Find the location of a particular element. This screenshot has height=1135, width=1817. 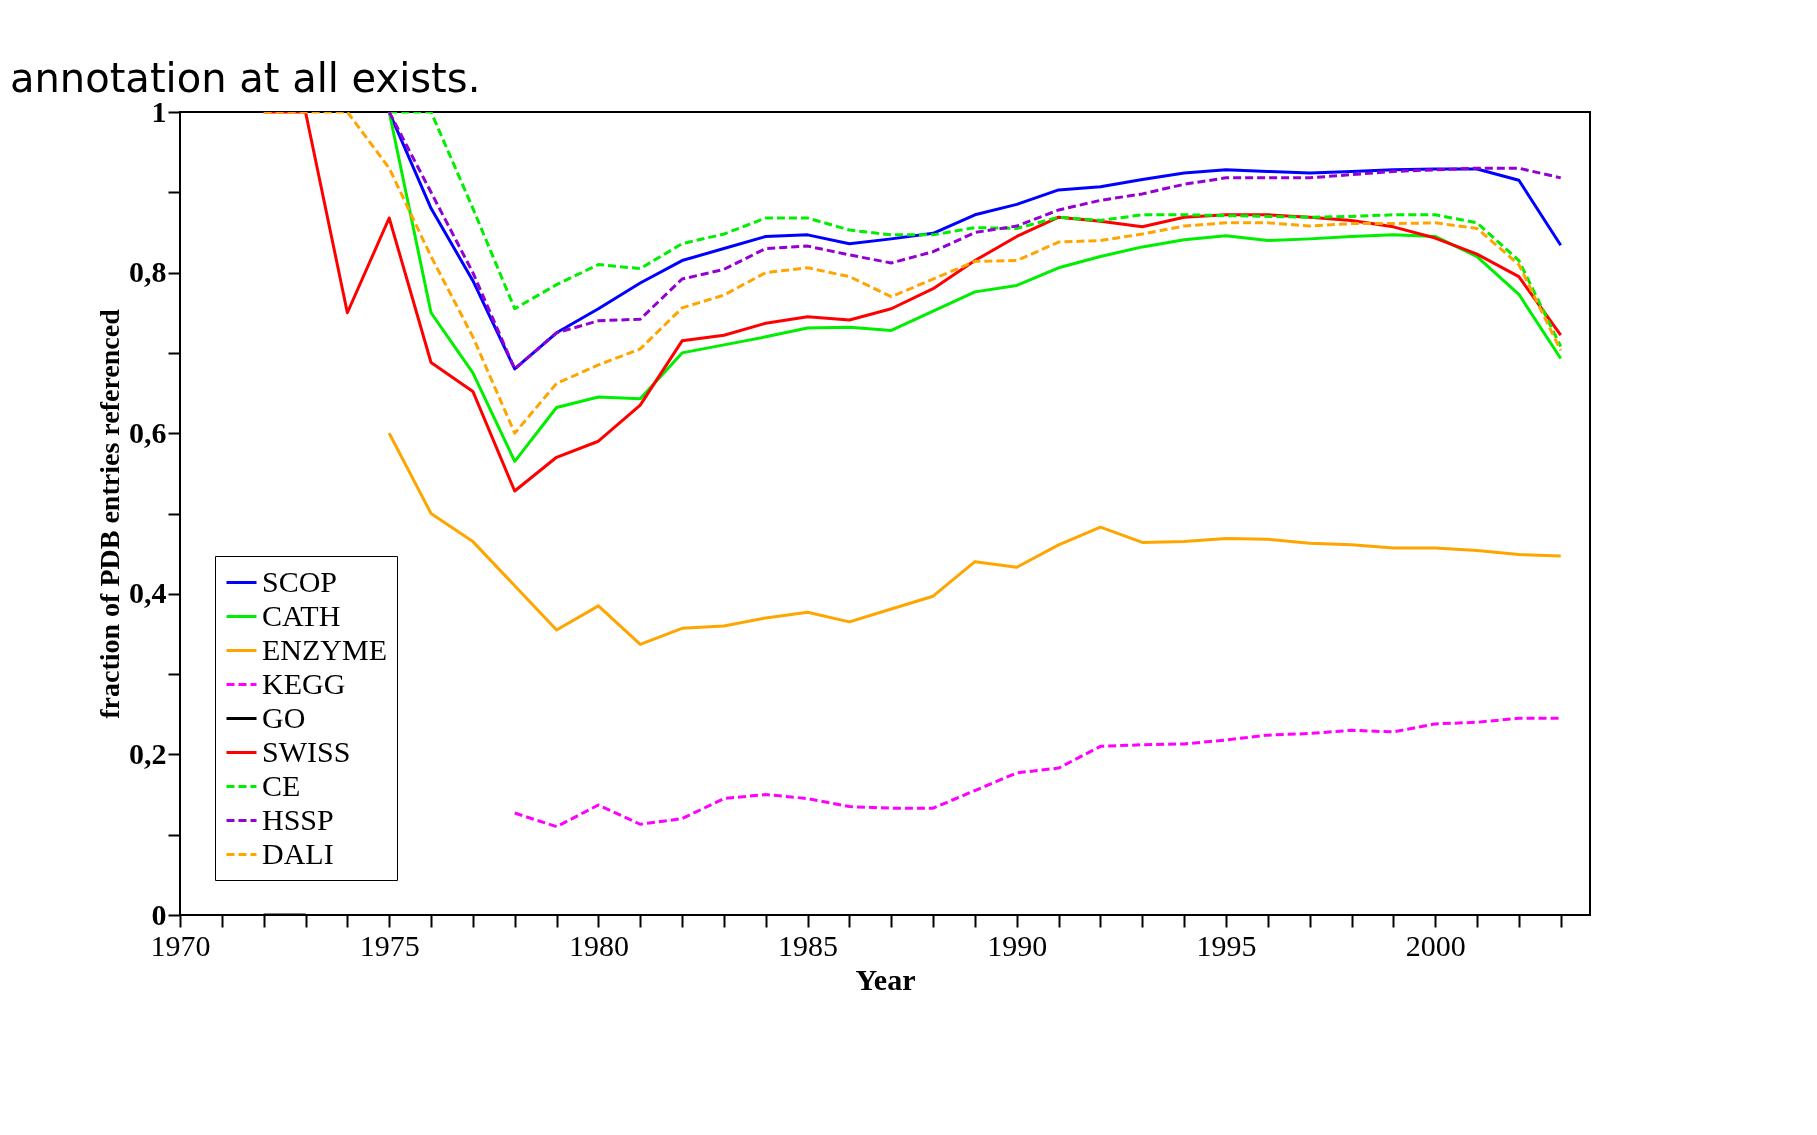

y-tick-label: 0,2 is located at coordinates (148, 753).